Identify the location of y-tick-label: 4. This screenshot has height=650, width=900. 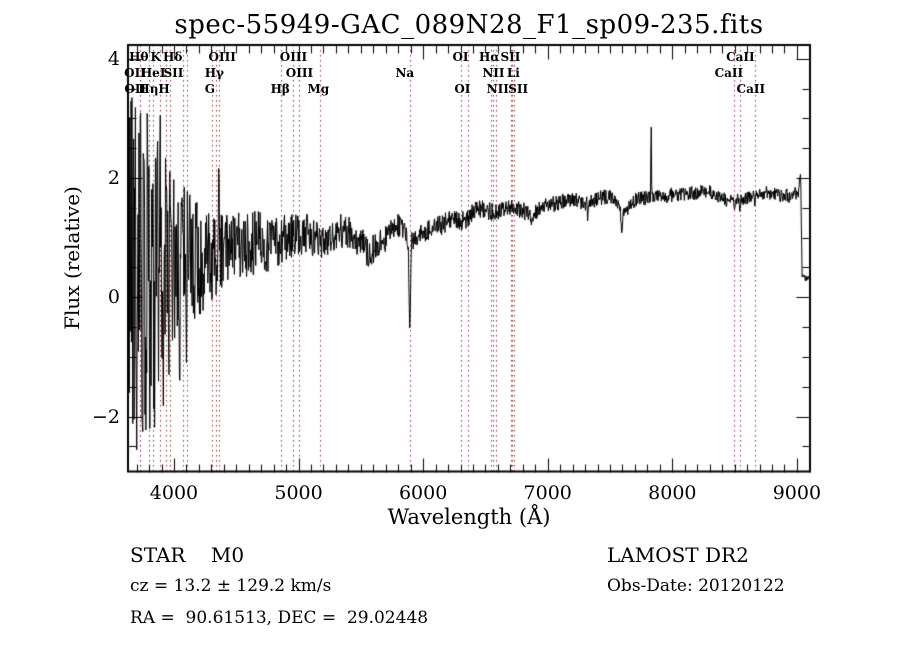
(113, 58).